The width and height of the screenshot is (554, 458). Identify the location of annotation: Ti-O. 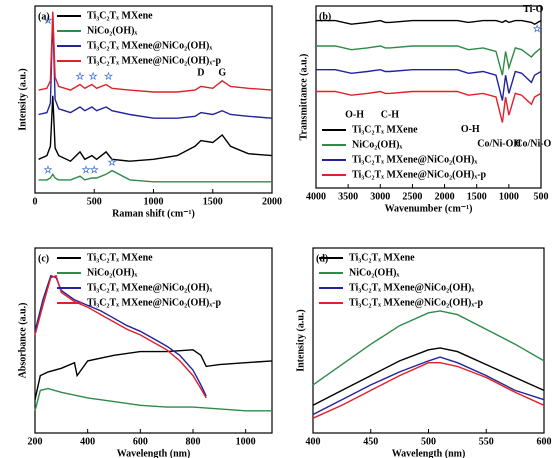
(533, 9).